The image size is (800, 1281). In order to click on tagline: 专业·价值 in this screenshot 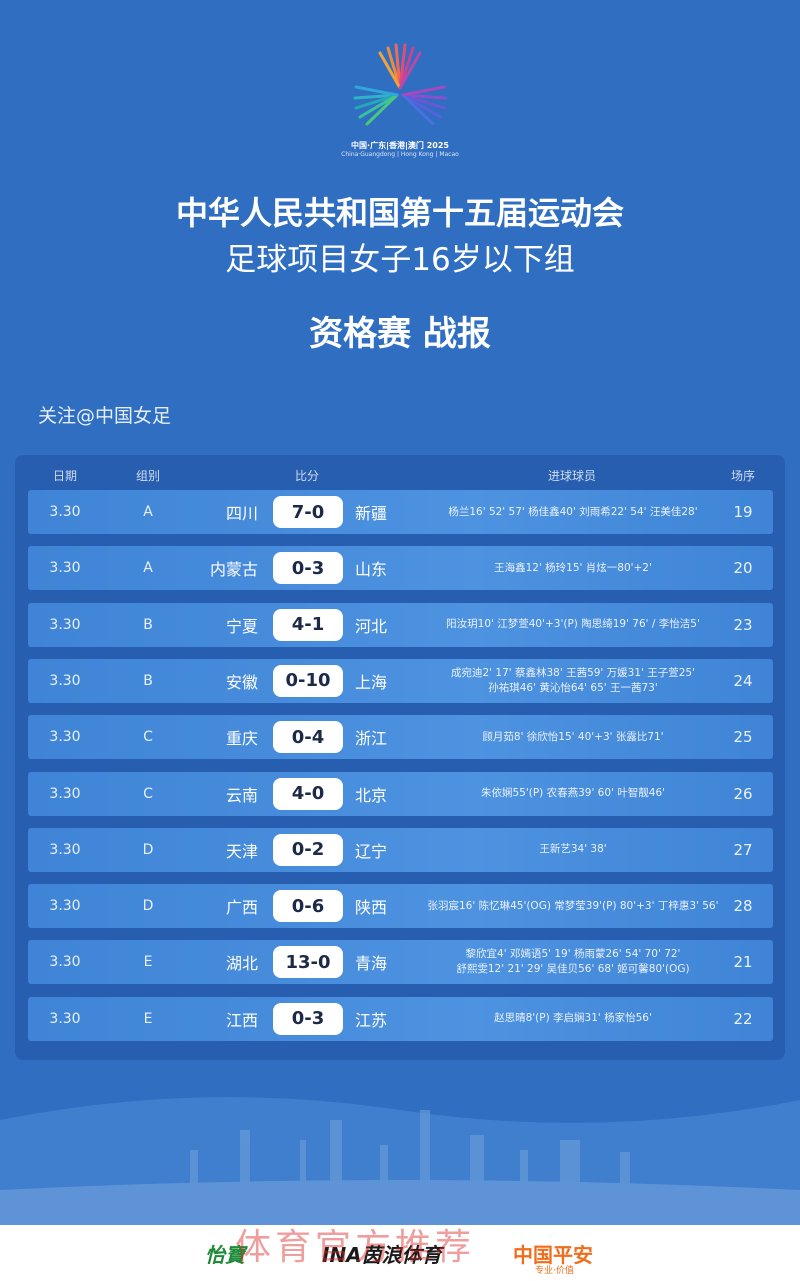, I will do `click(554, 1271)`.